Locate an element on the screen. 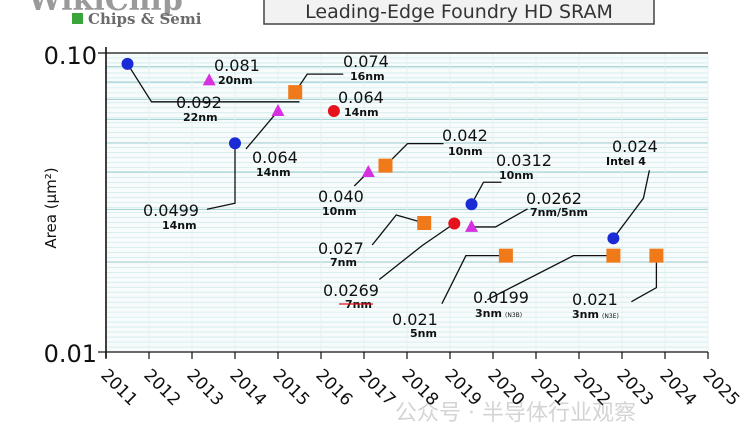 The height and width of the screenshot is (424, 754). data-label-value: 0.0199 is located at coordinates (501, 297).